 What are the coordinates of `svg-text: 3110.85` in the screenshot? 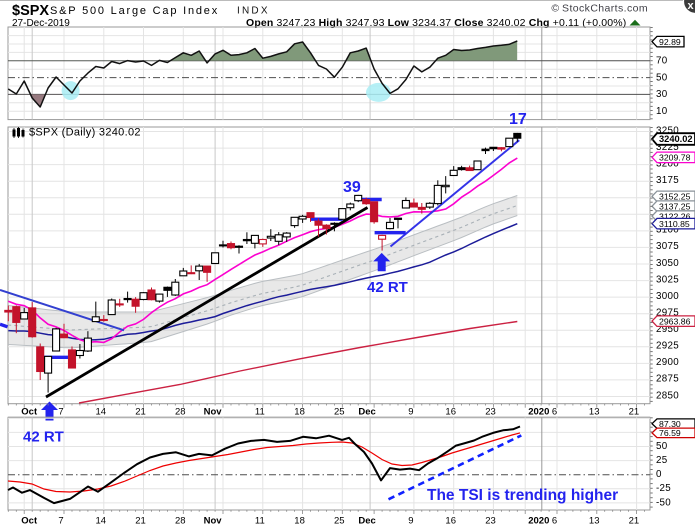 It's located at (674, 224).